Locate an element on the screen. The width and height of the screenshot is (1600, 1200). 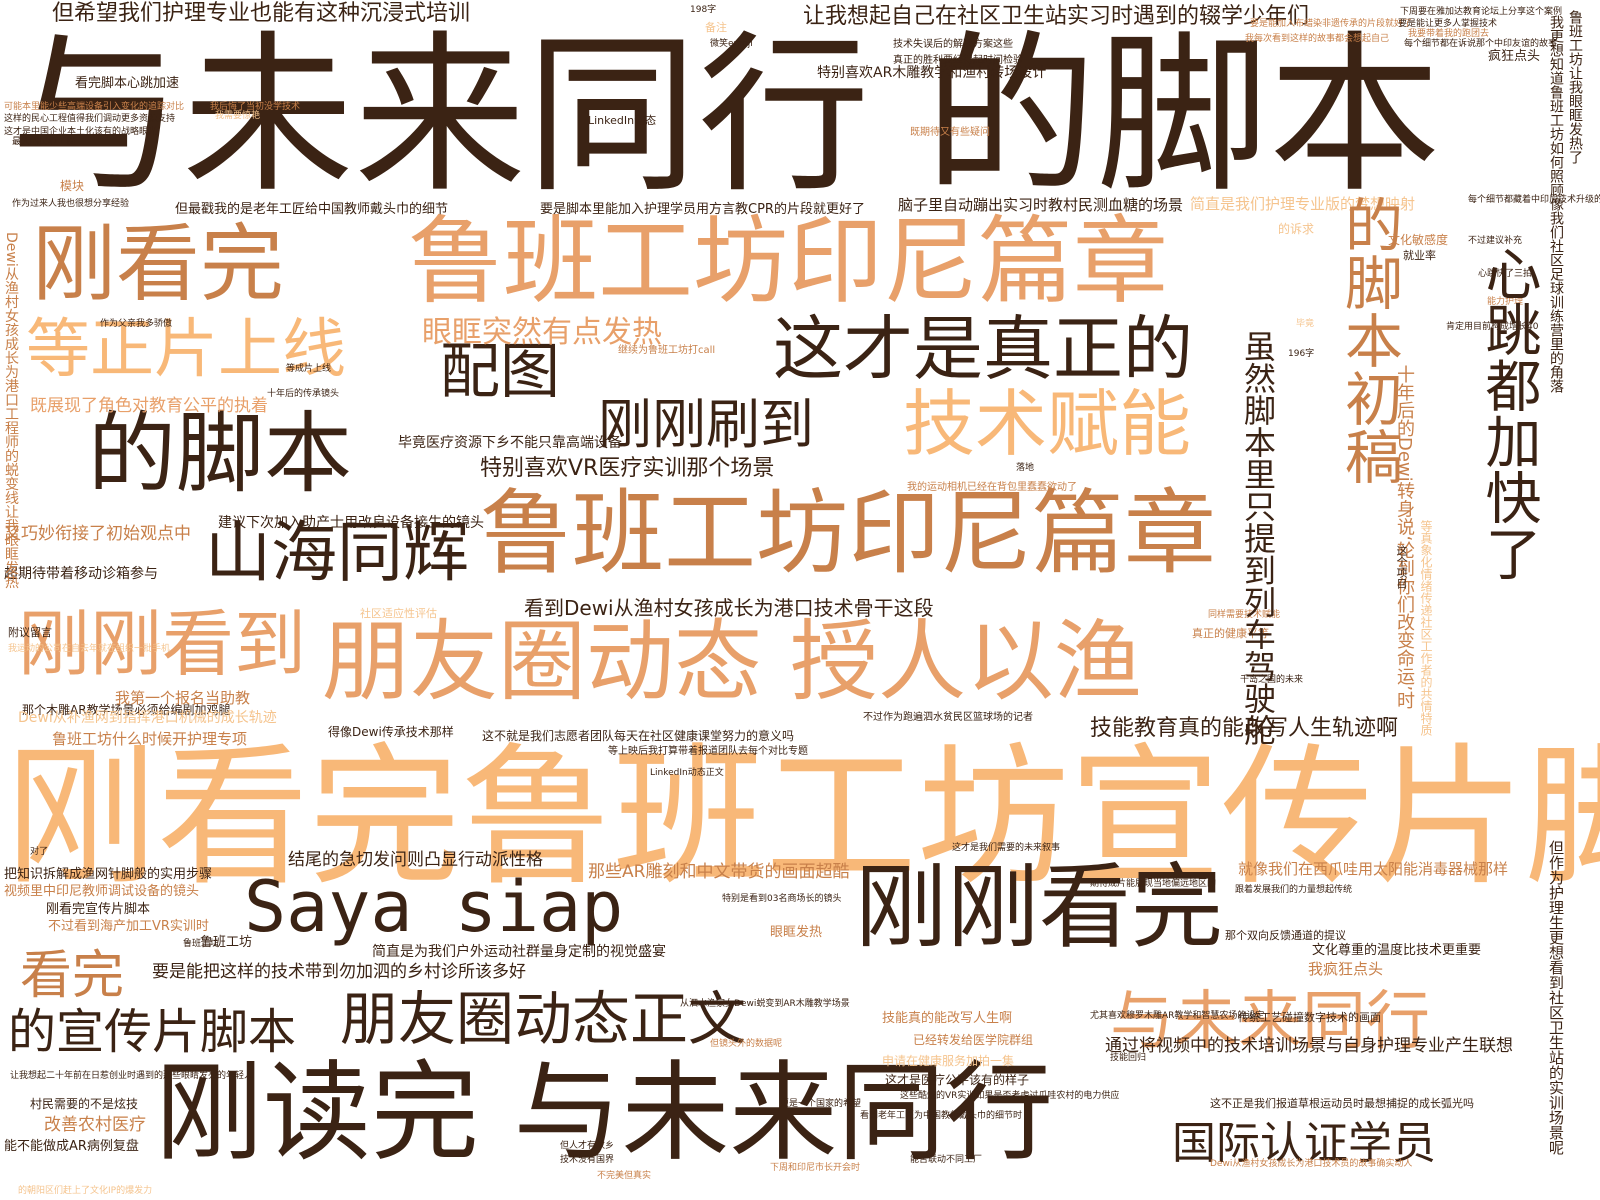
cloud-word: Saya siap is located at coordinates (434, 907).